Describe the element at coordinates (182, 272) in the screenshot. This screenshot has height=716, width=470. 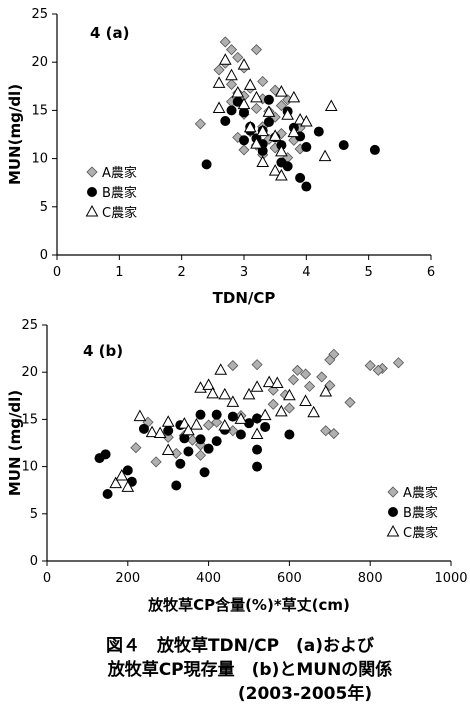
I see `x-tick-label: 2` at that location.